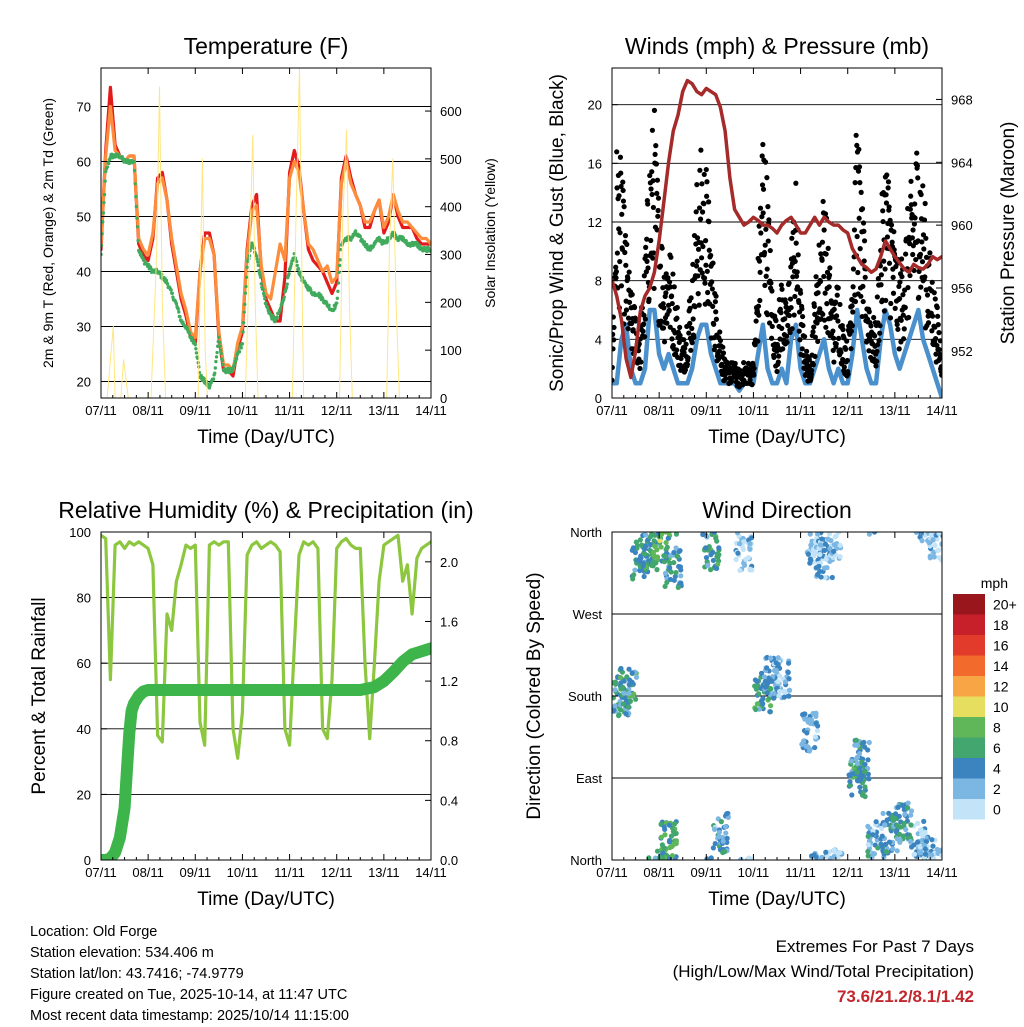 The image size is (1024, 1027). I want to click on x-tick-label: 11/11, so click(800, 872).